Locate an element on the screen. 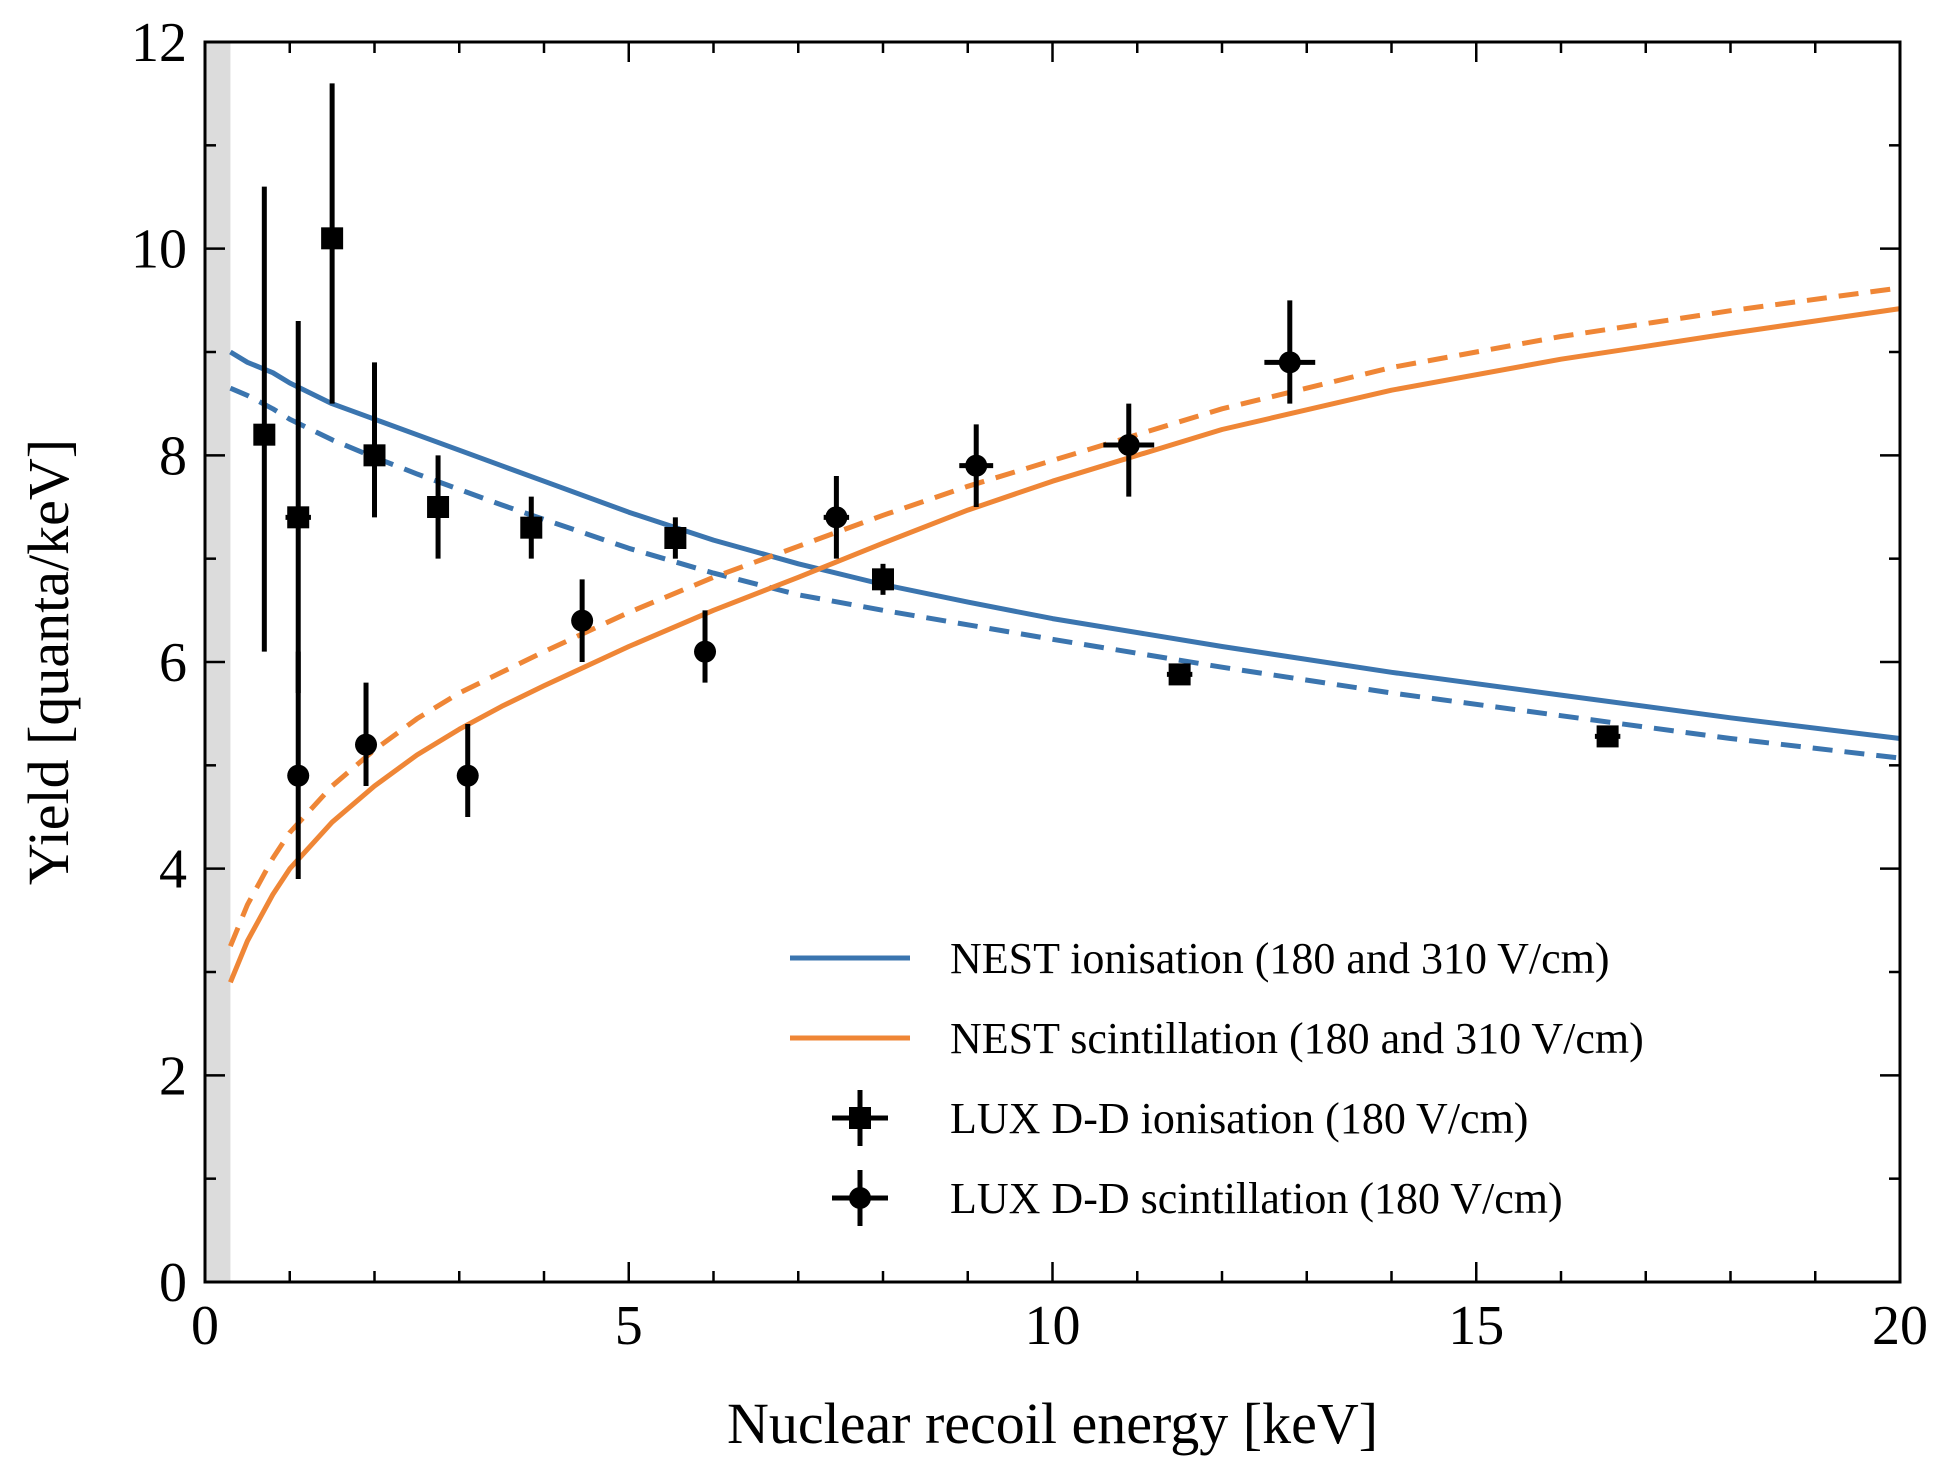 This screenshot has width=1946, height=1470. y-tick-label: 8 is located at coordinates (173, 456).